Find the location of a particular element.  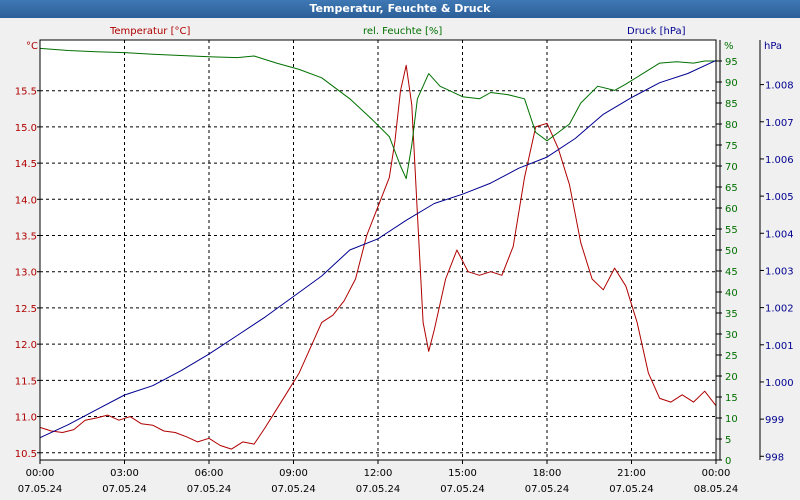

humidity-tick-label: 45 is located at coordinates (731, 272).